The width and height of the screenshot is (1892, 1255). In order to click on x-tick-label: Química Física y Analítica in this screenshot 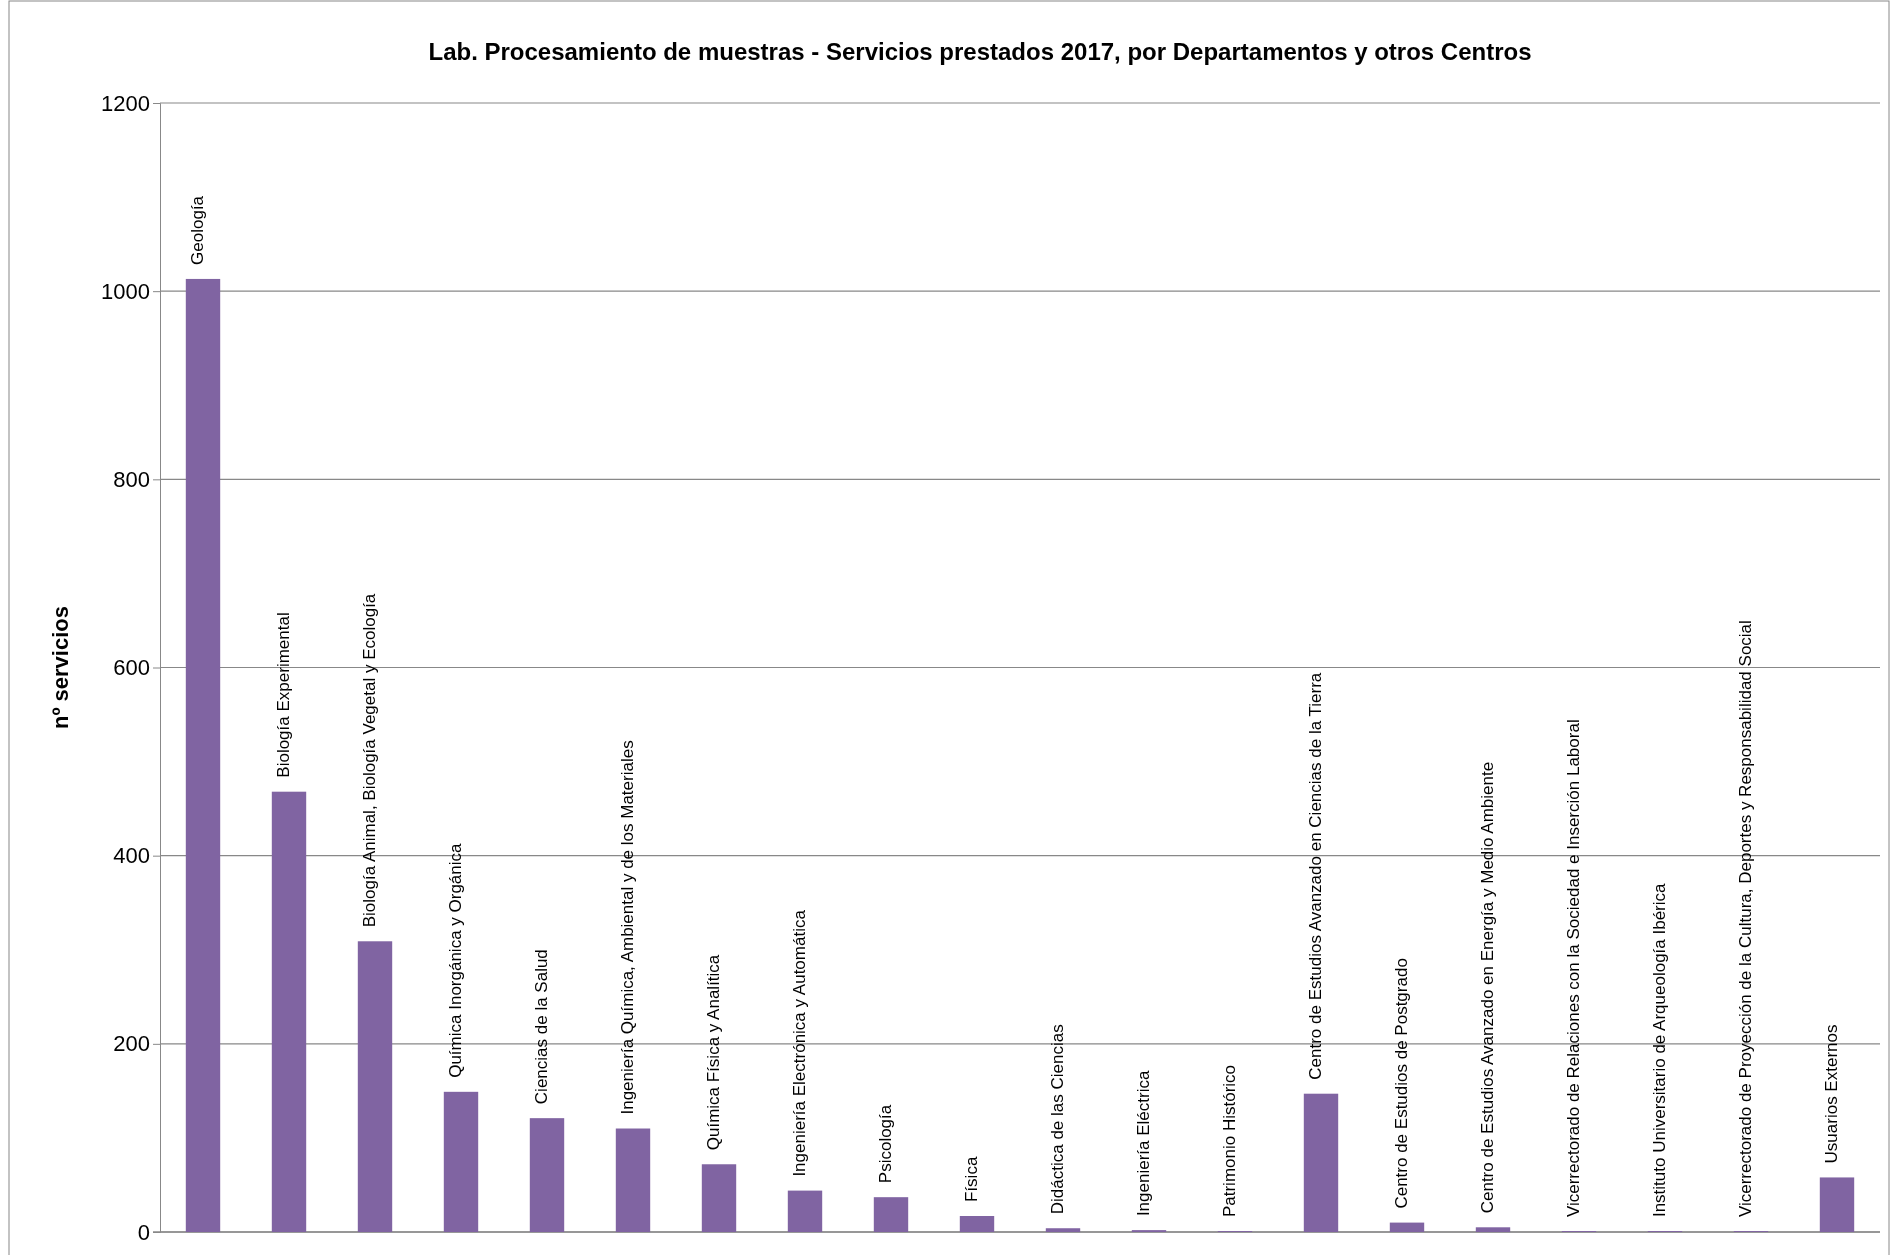, I will do `click(713, 1052)`.